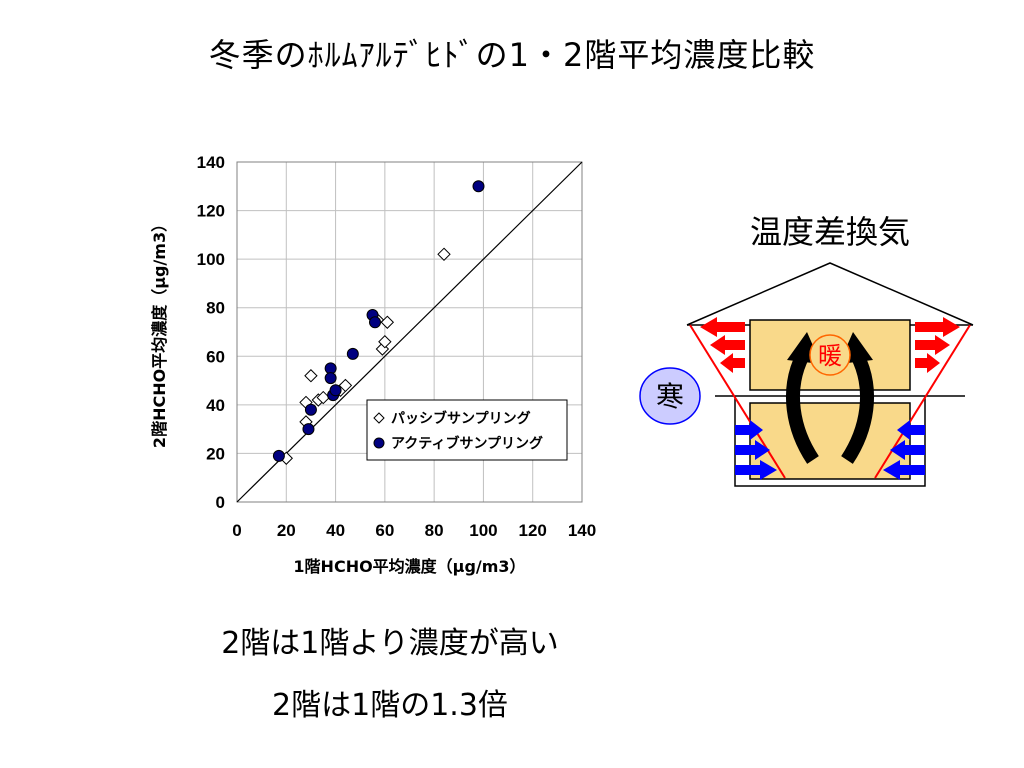  Describe the element at coordinates (379, 418) in the screenshot. I see `legend-marker-passive` at that location.